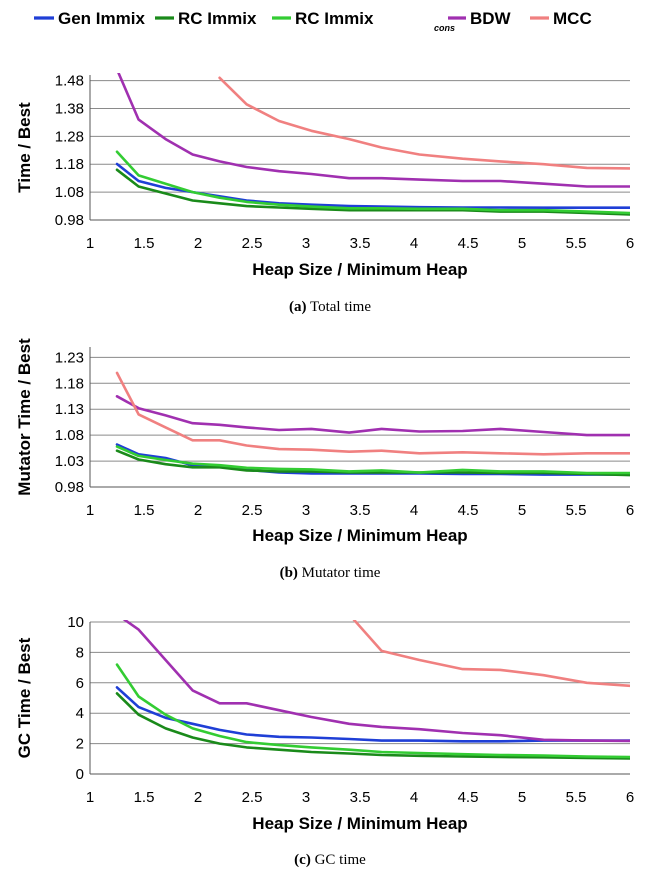 The height and width of the screenshot is (873, 651). I want to click on caption-tag: (b), so click(289, 573).